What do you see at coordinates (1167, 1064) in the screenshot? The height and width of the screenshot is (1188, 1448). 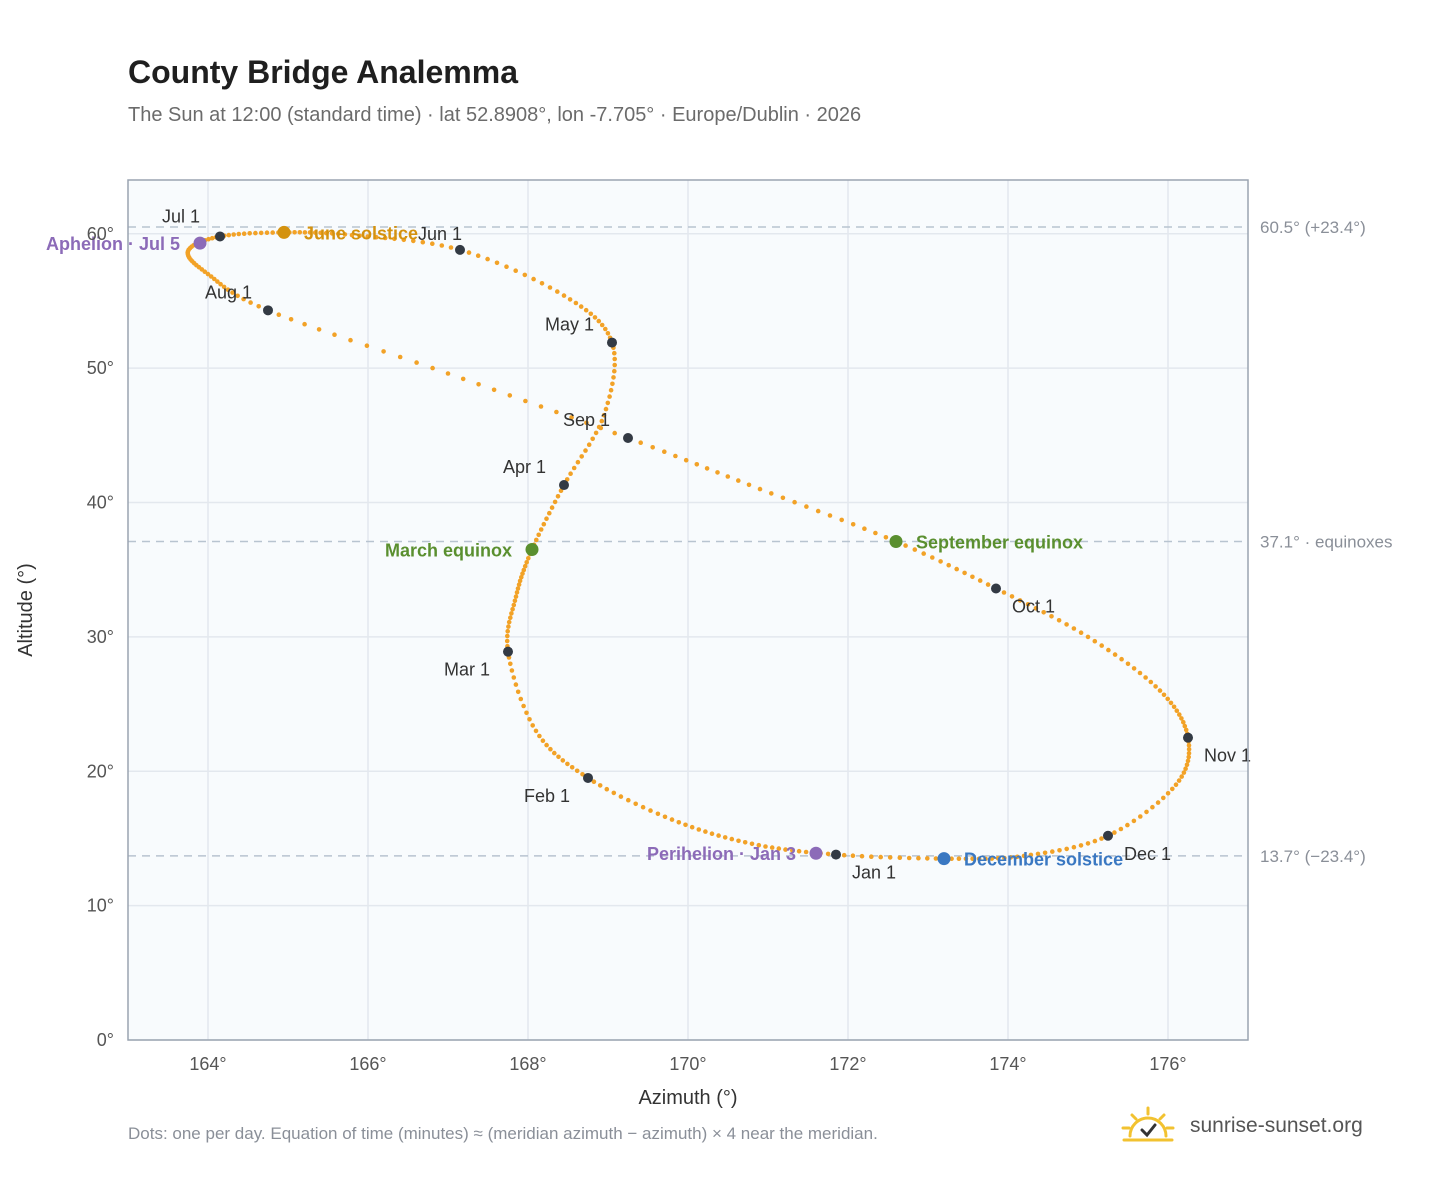 I see `x-tick-label: 176°` at bounding box center [1167, 1064].